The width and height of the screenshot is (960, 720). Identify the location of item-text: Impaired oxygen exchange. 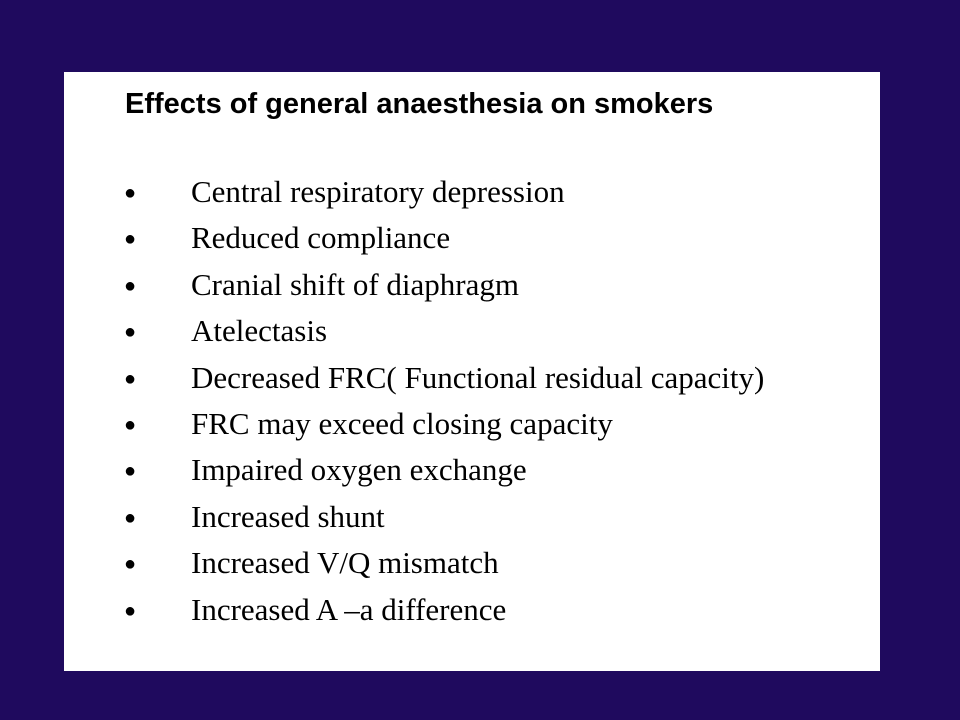
(359, 470).